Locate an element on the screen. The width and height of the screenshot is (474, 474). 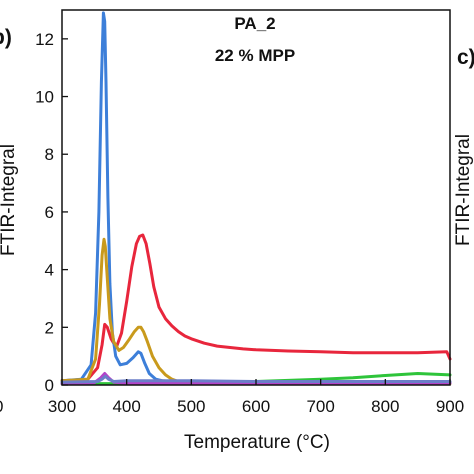
y-tick-label: 8 is located at coordinates (49, 154).